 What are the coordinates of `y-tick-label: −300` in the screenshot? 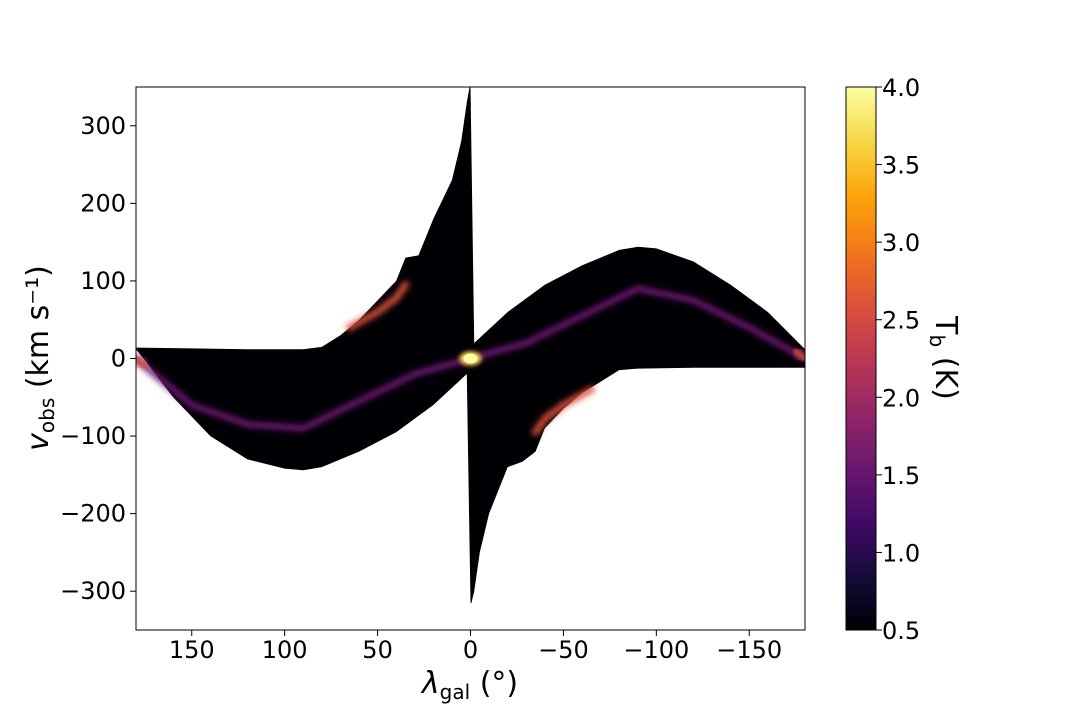 It's located at (93, 591).